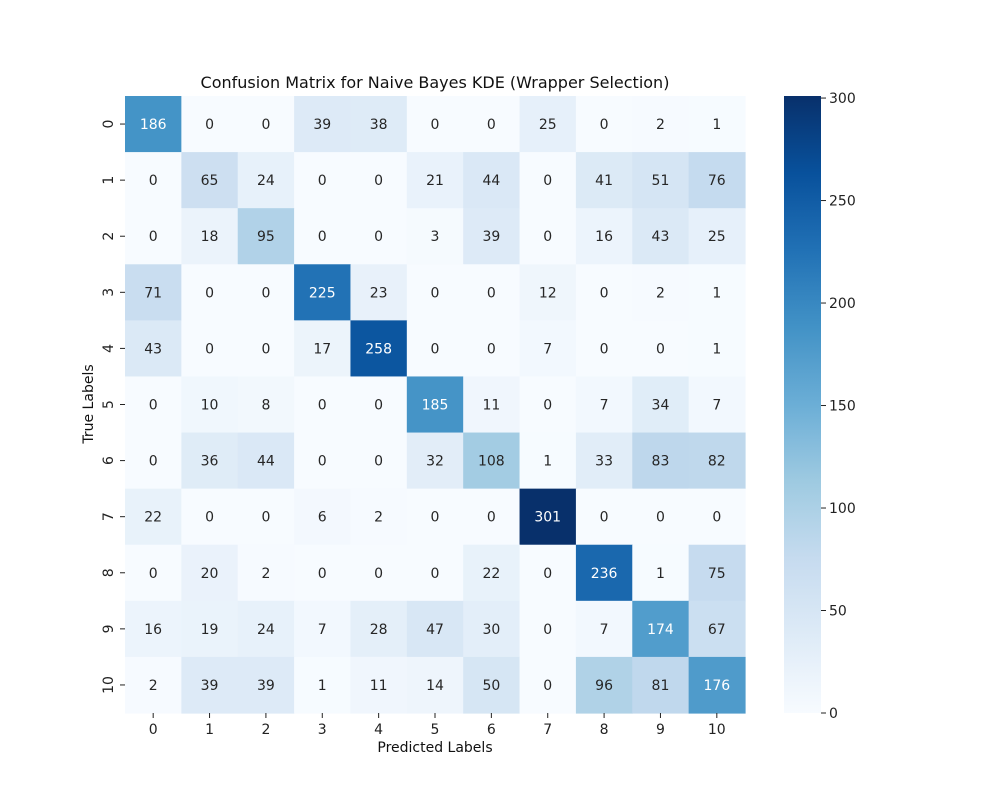  Describe the element at coordinates (548, 125) in the screenshot. I see `cell-value-label: 25` at that location.